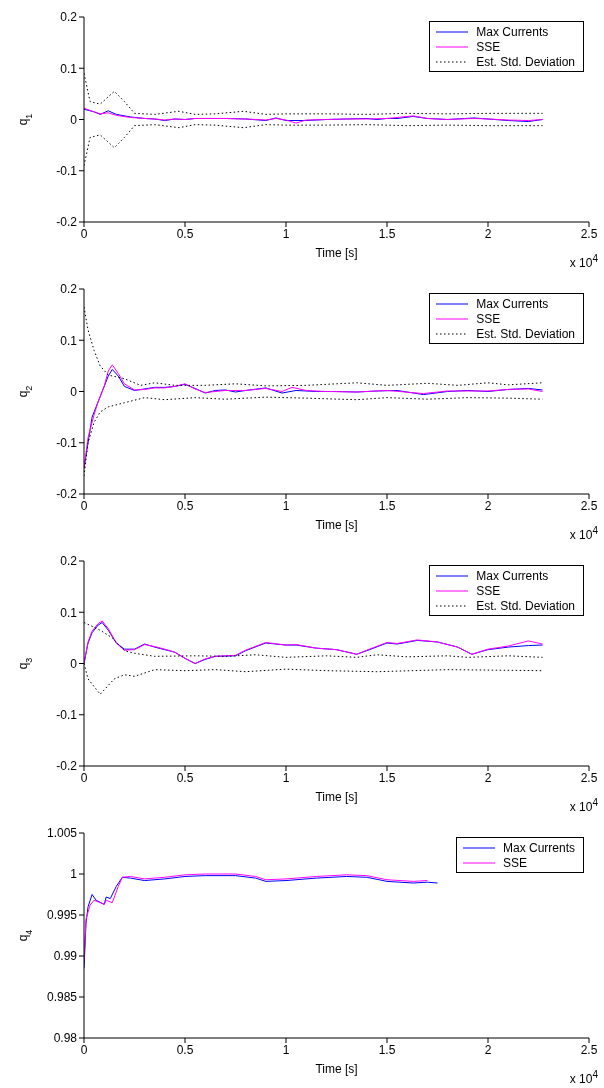 This screenshot has height=1088, width=604. Describe the element at coordinates (74, 874) in the screenshot. I see `y-tick-label: 1` at that location.